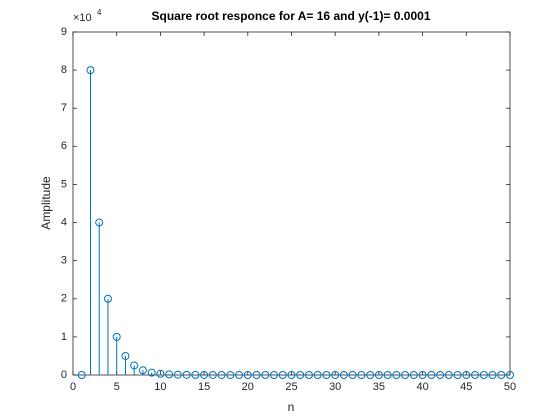 The width and height of the screenshot is (560, 420). What do you see at coordinates (64, 299) in the screenshot?
I see `y-tick-label: 2` at bounding box center [64, 299].